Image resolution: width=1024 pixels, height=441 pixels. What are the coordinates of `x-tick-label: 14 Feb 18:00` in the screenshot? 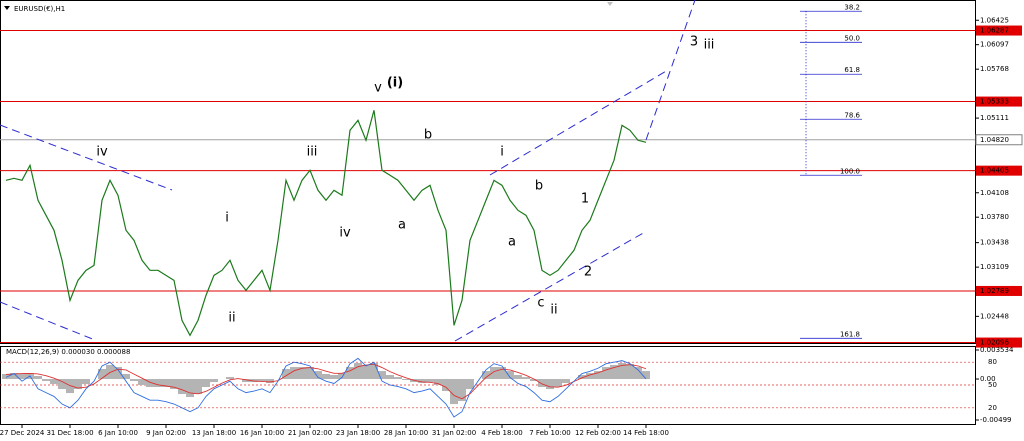 It's located at (646, 433).